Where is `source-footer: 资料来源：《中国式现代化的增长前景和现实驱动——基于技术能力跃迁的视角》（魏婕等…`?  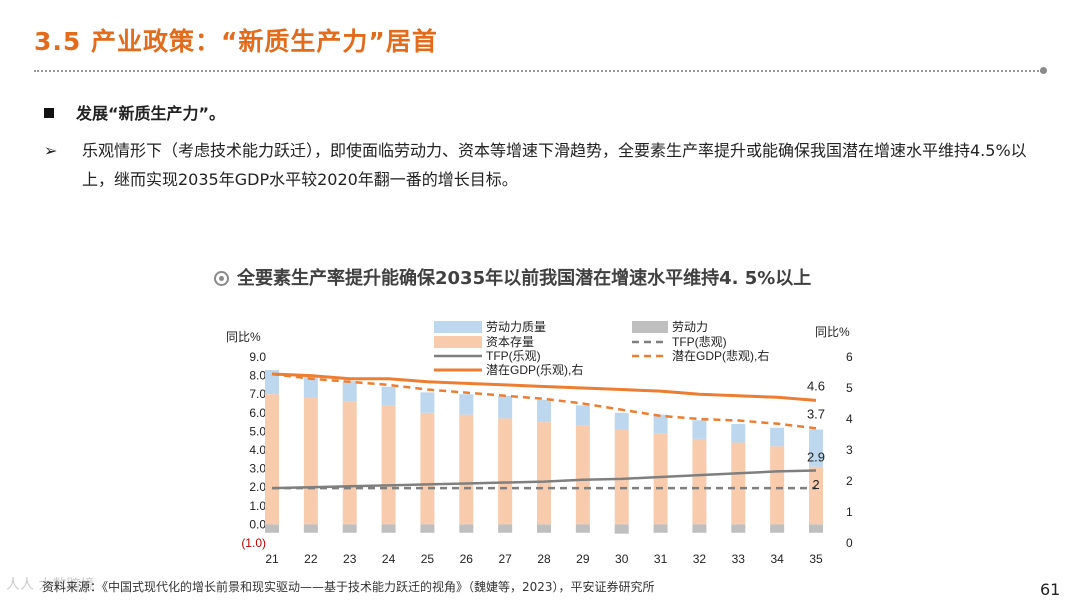
source-footer: 资料来源：《中国式现代化的增长前景和现实驱动——基于技术能力跃迁的视角》（魏婕等… is located at coordinates (348, 587).